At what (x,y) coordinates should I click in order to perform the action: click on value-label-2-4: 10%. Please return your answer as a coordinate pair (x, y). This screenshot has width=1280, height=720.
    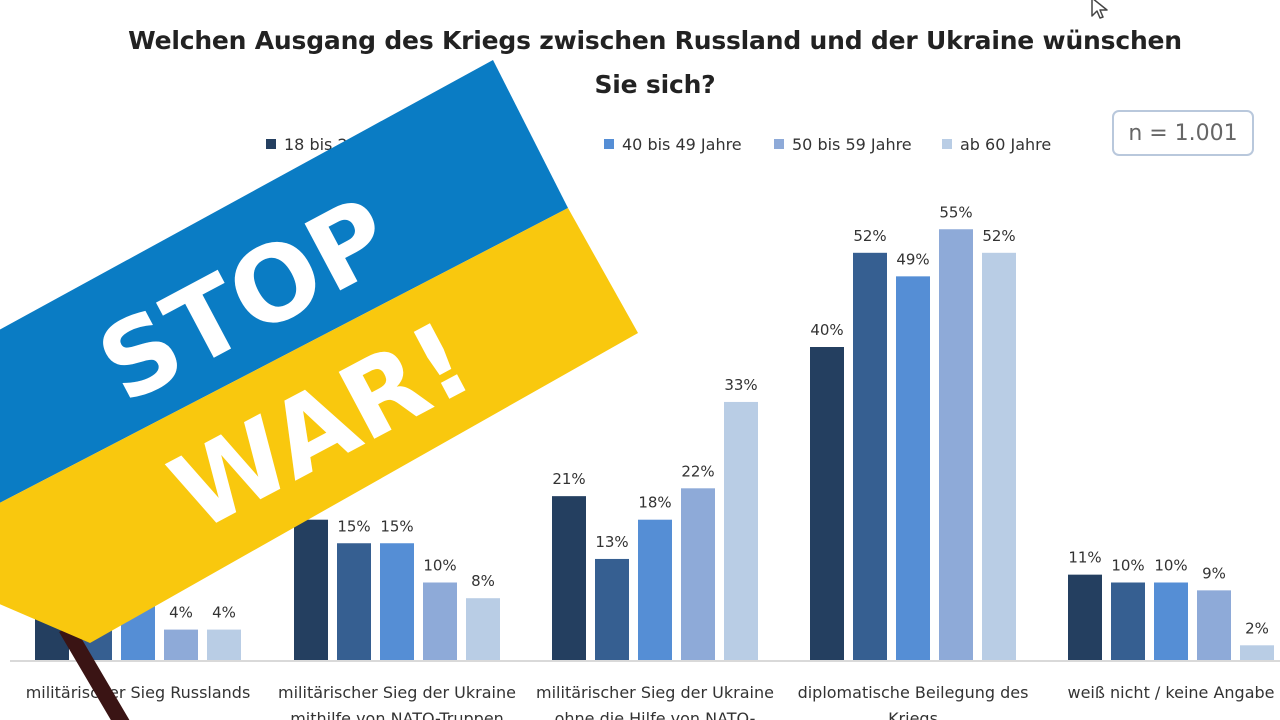
    Looking at the image, I should click on (439, 566).